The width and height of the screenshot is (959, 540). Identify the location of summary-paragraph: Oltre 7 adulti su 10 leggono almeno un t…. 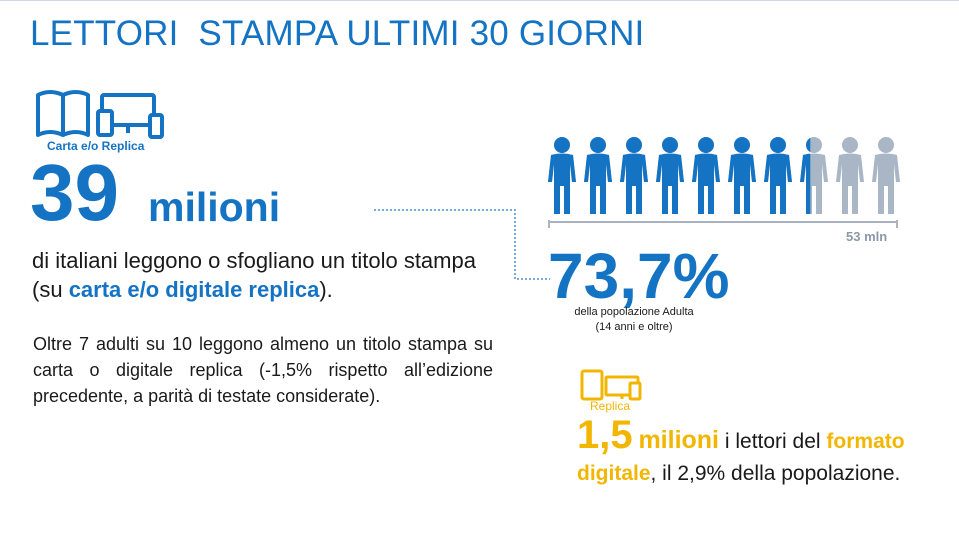
(263, 370).